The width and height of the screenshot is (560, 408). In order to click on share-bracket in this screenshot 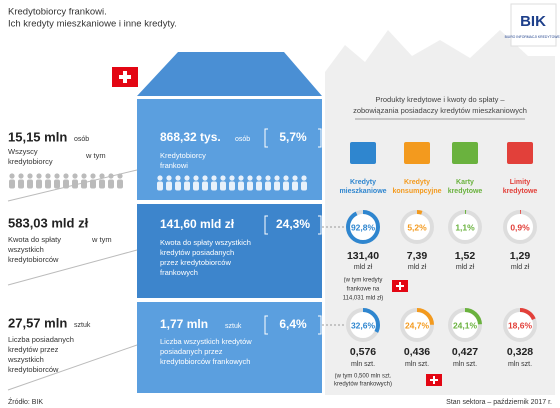, I will do `click(293, 325)`.